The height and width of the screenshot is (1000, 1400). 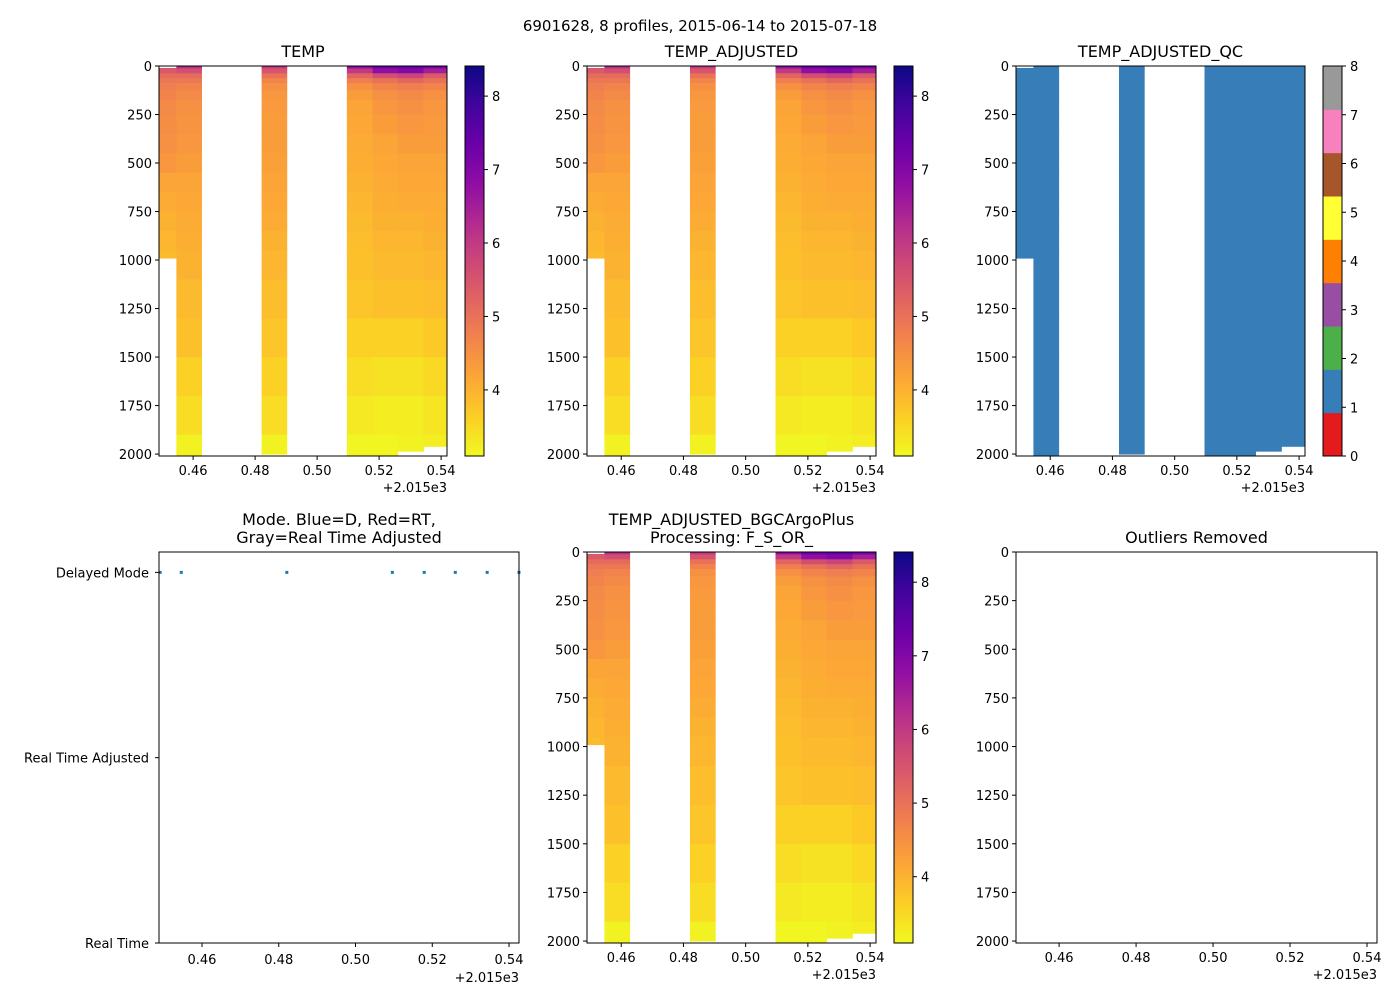 What do you see at coordinates (1354, 457) in the screenshot?
I see `colorbar-tick-label: 0` at bounding box center [1354, 457].